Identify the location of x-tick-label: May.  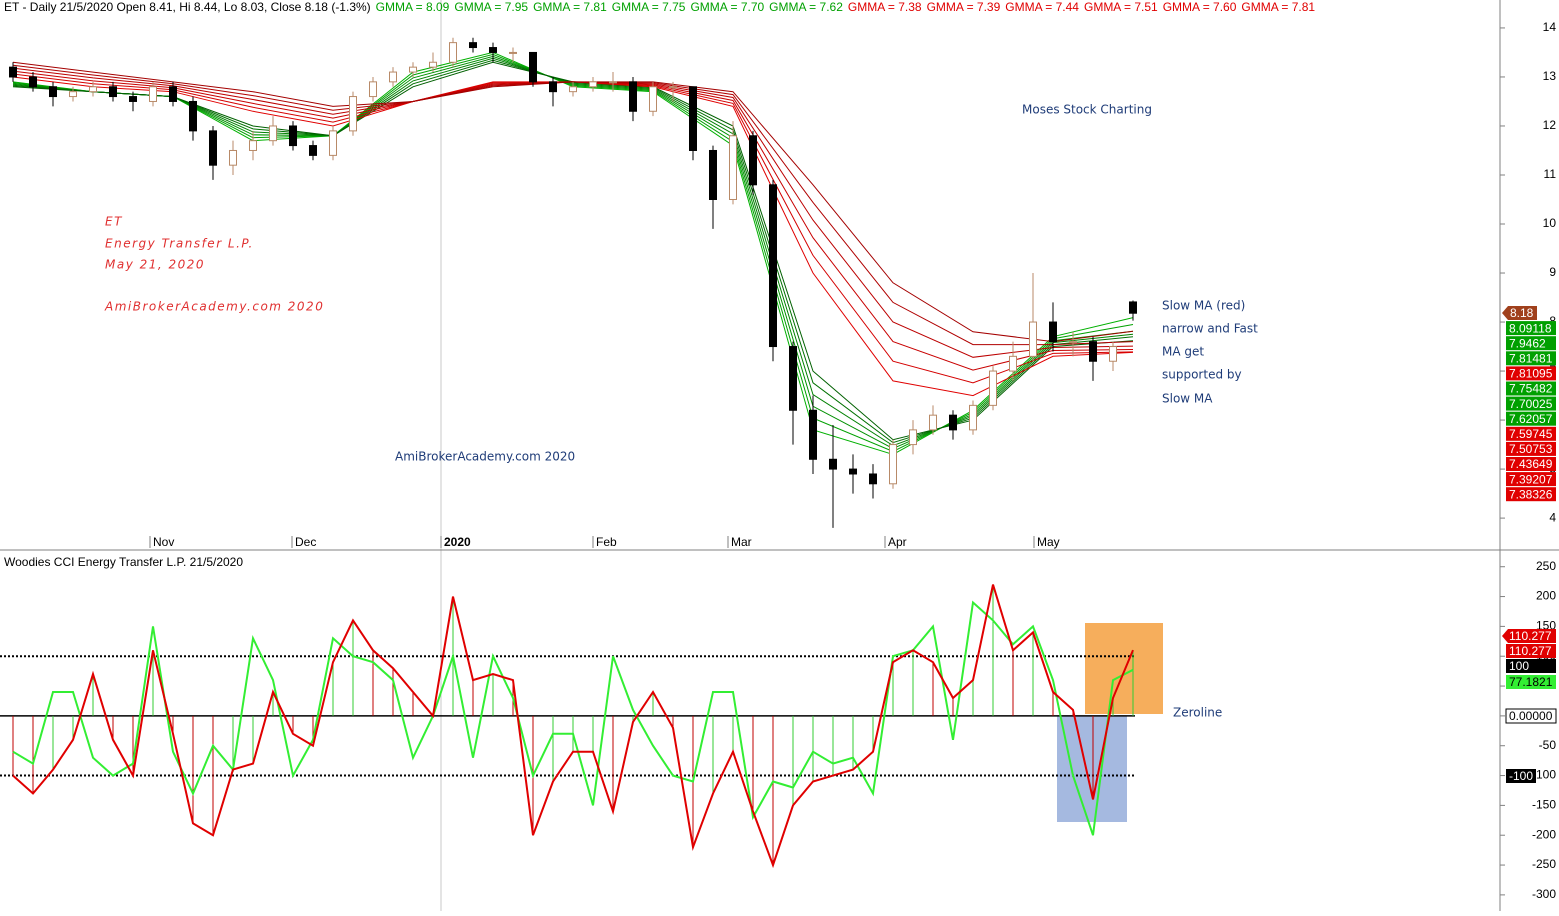
(1048, 542).